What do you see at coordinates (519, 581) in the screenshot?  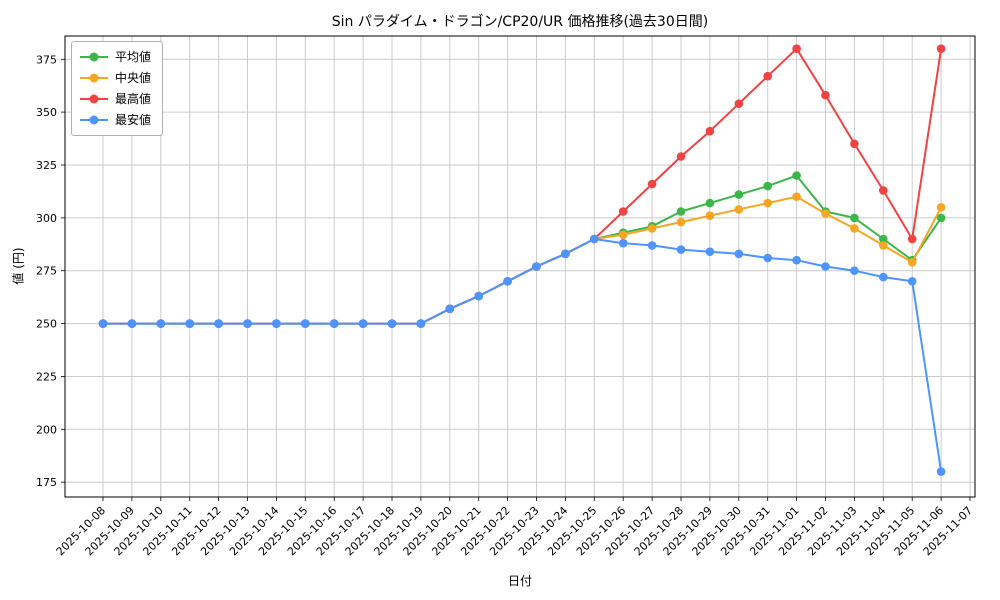 I see `x-axis-label: 日付` at bounding box center [519, 581].